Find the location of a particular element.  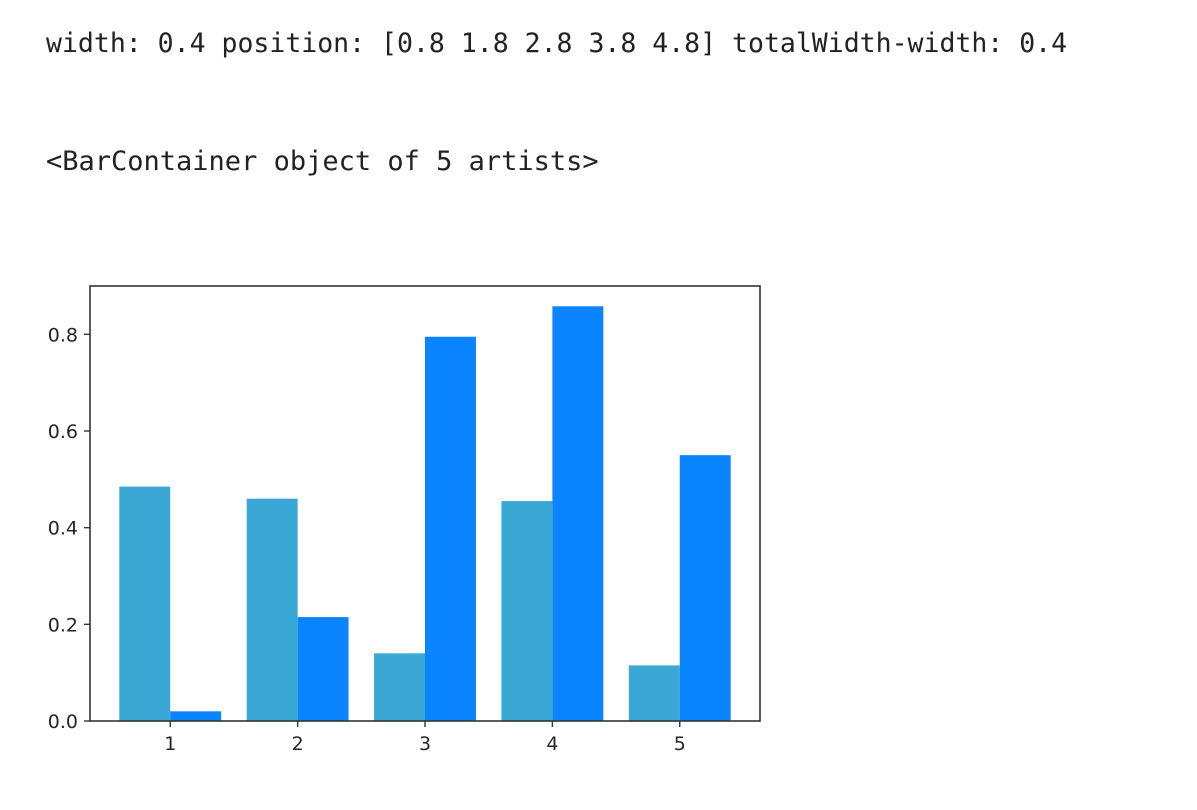

y-tick-label: 0.4 is located at coordinates (63, 529).